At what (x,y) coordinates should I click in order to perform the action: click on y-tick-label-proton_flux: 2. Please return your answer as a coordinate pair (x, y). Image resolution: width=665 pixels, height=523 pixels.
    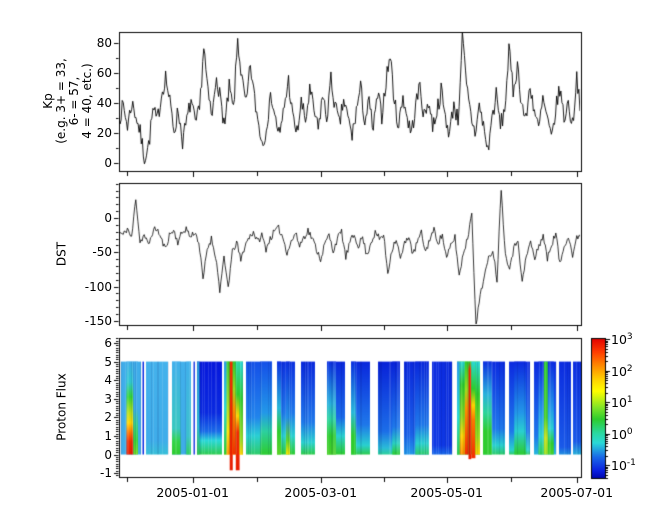
    Looking at the image, I should click on (108, 417).